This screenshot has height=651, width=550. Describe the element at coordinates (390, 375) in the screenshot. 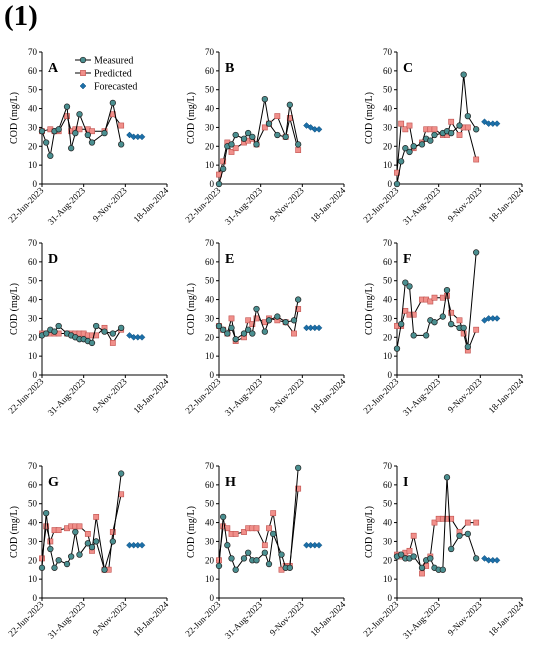

I see `y-tick-label: 0` at that location.